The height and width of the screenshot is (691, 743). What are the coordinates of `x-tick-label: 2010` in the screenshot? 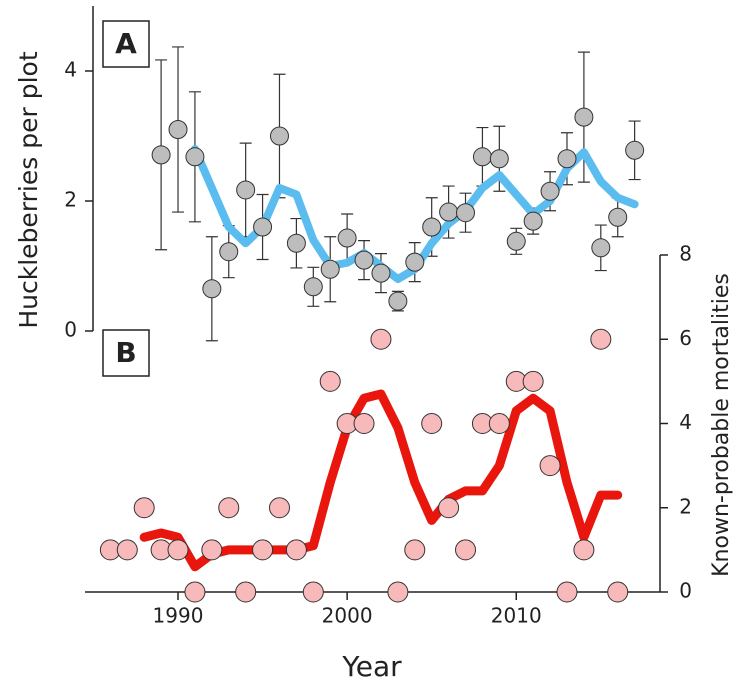 It's located at (516, 616).